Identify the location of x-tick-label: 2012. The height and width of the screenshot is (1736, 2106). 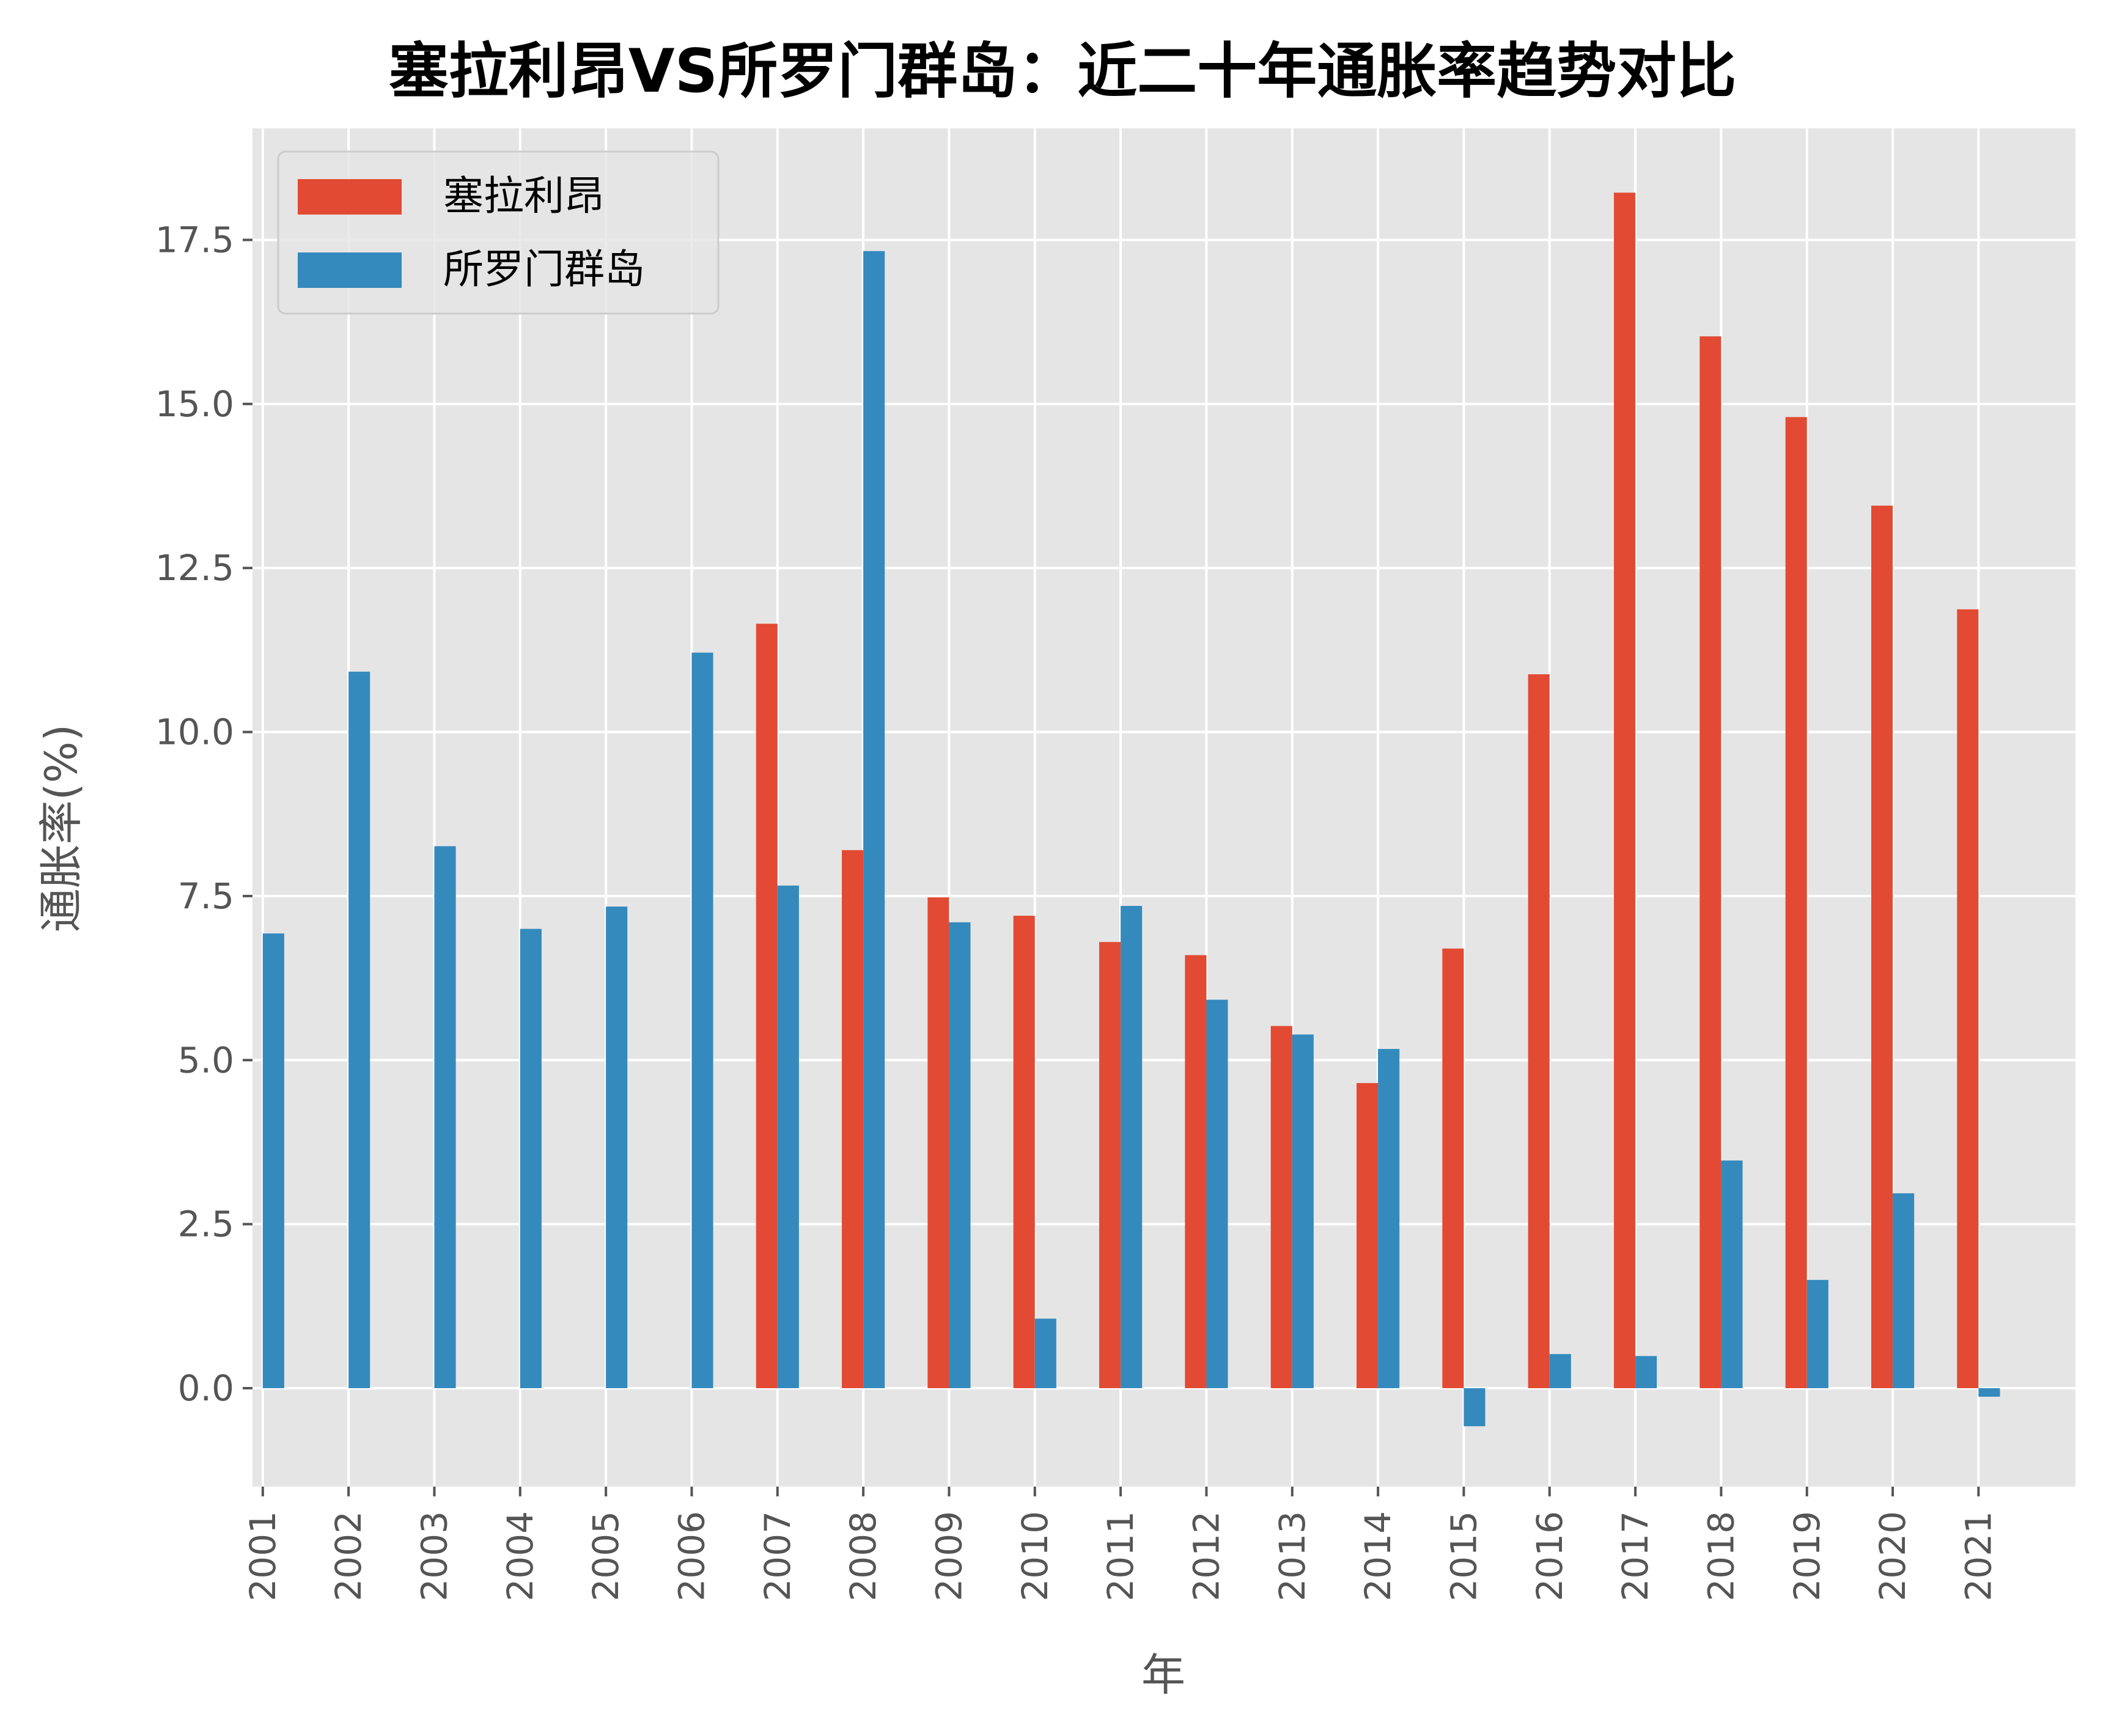
(1206, 1556).